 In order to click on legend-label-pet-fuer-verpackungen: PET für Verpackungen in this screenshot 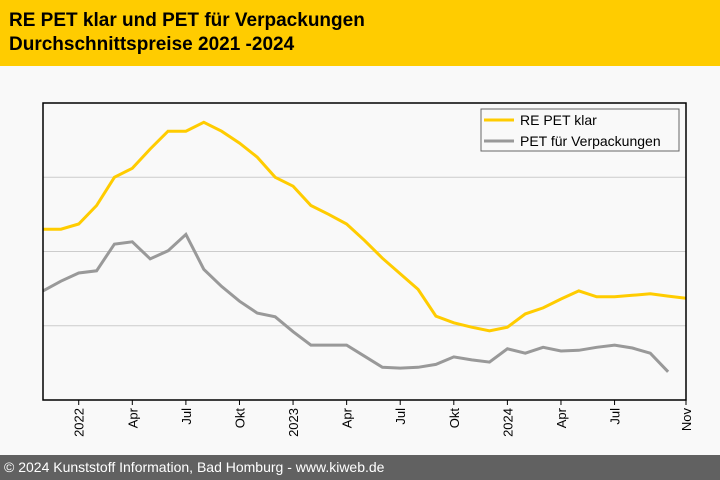, I will do `click(590, 141)`.